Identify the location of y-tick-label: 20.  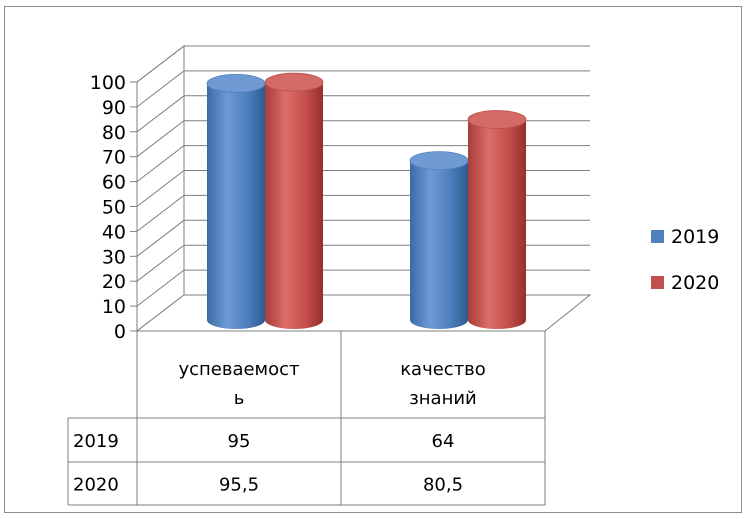
(114, 282).